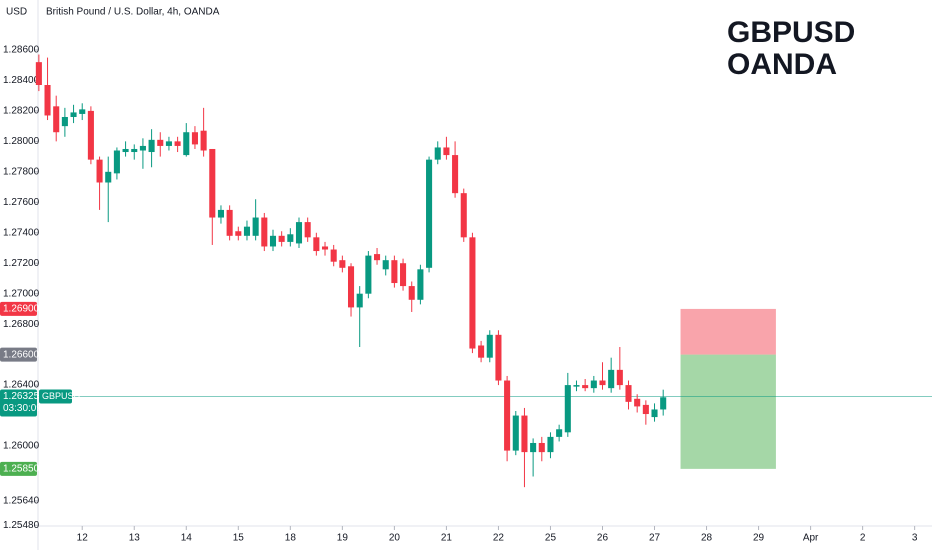 The height and width of the screenshot is (550, 932). What do you see at coordinates (782, 64) in the screenshot?
I see `chart-title: OANDA` at bounding box center [782, 64].